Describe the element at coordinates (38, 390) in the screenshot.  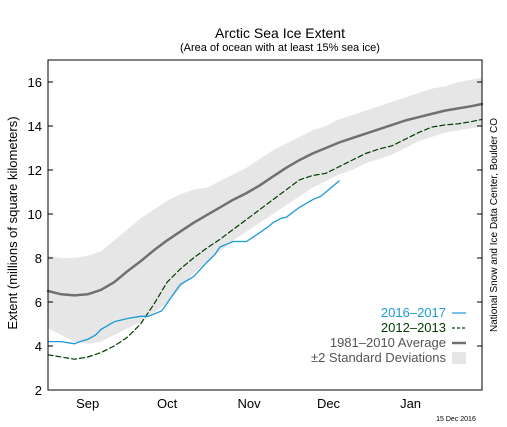
I see `y-tick-label: 2` at that location.